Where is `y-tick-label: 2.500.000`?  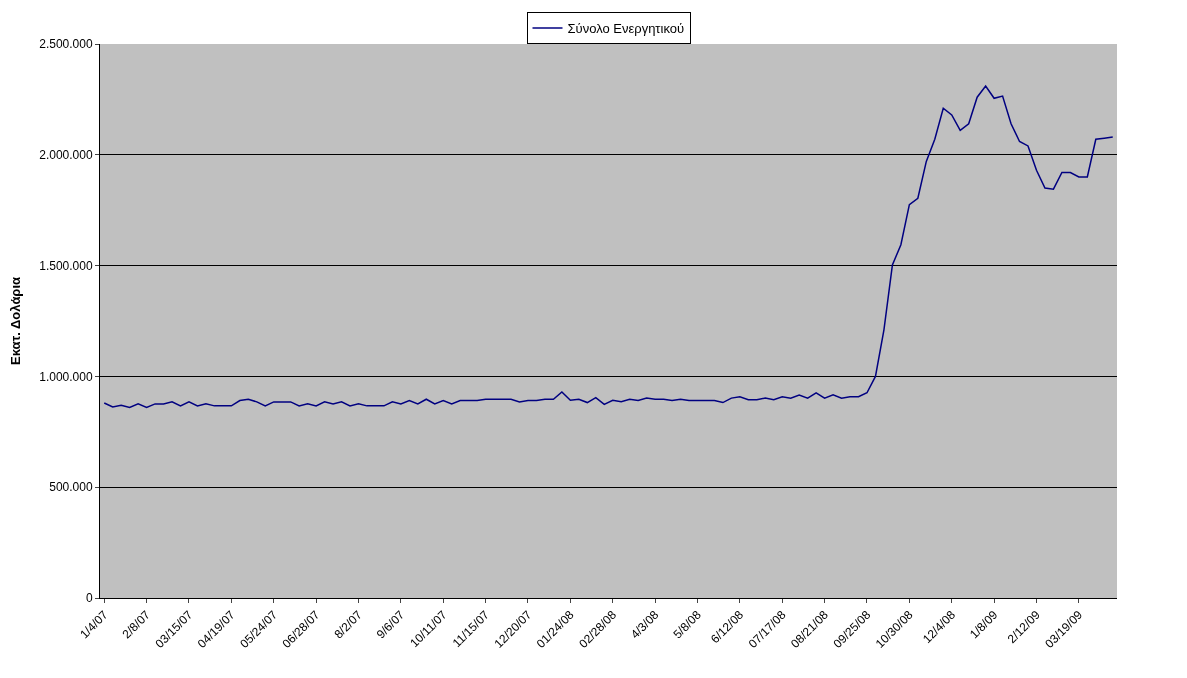 y-tick-label: 2.500.000 is located at coordinates (66, 44).